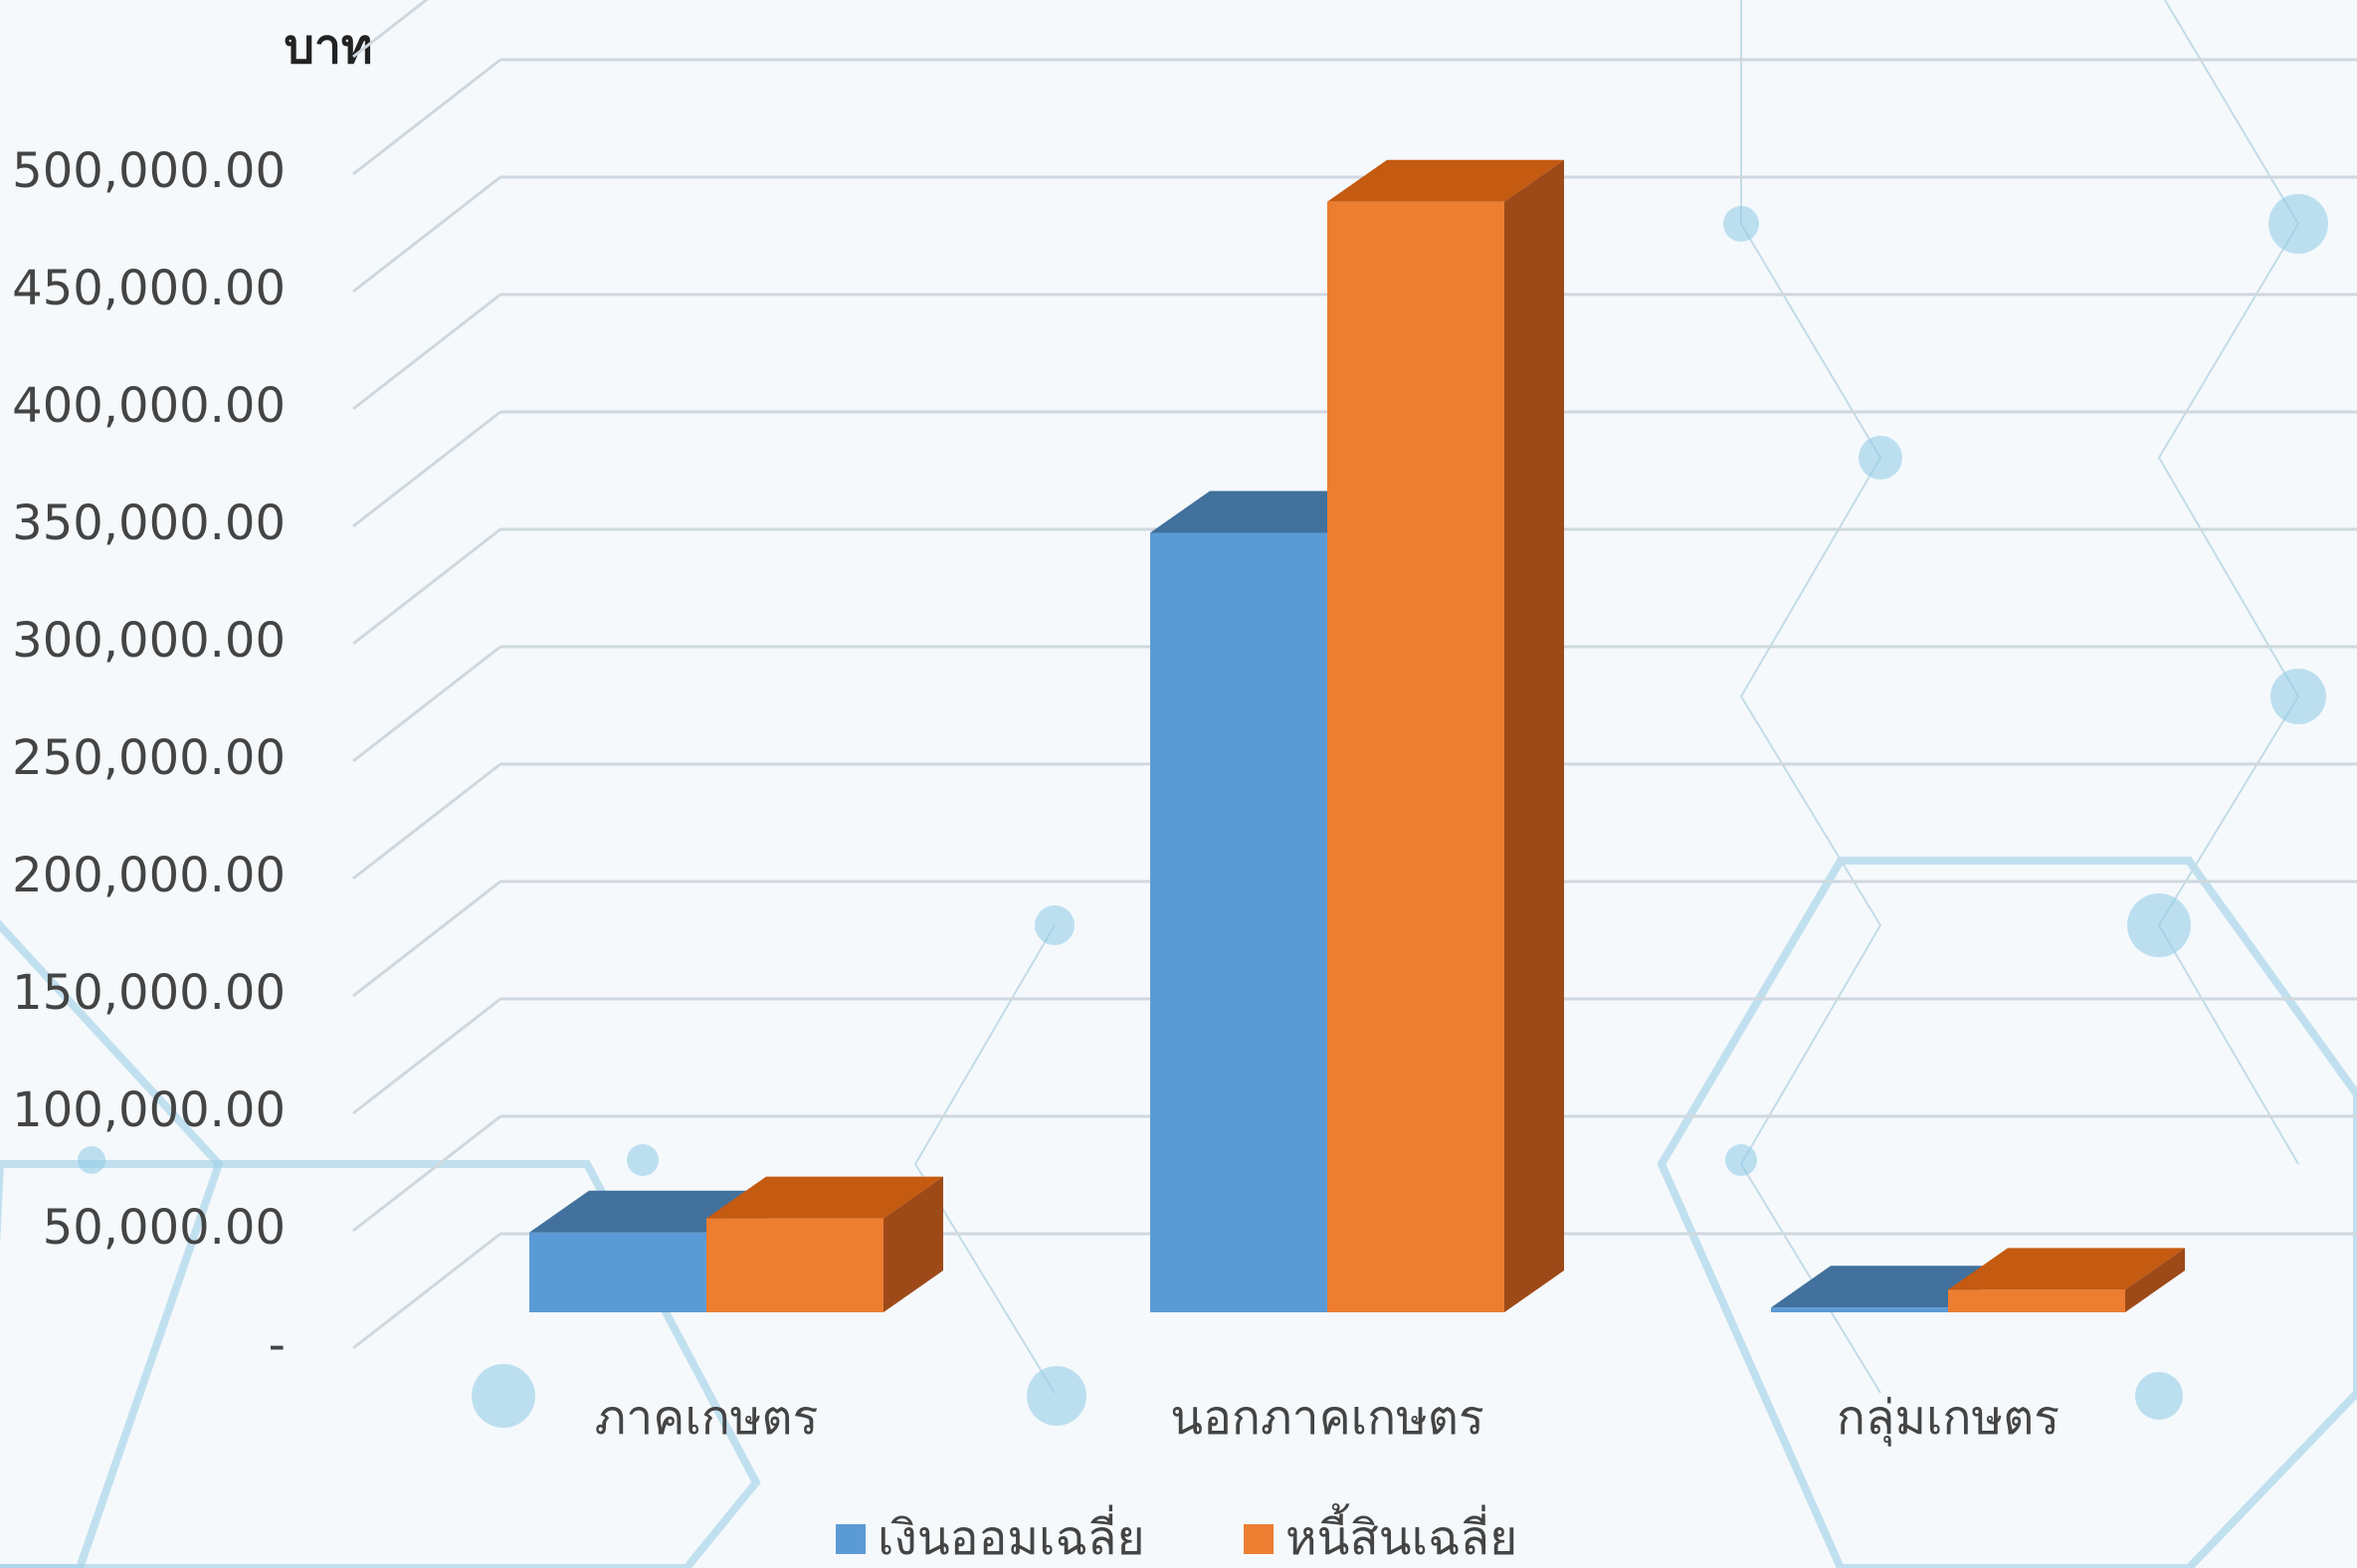 This screenshot has height=1568, width=2357. What do you see at coordinates (707, 1418) in the screenshot?
I see `x-tick-label: ภาคเกษตร` at bounding box center [707, 1418].